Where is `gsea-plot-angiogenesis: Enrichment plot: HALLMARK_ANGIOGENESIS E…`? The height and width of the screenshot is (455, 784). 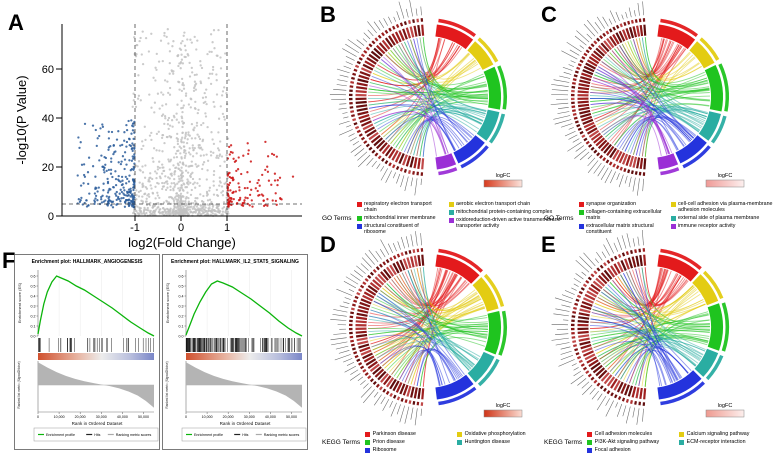 gsea-plot-angiogenesis: Enrichment plot: HALLMARK_ANGIOGENESIS E… is located at coordinates (87, 352).